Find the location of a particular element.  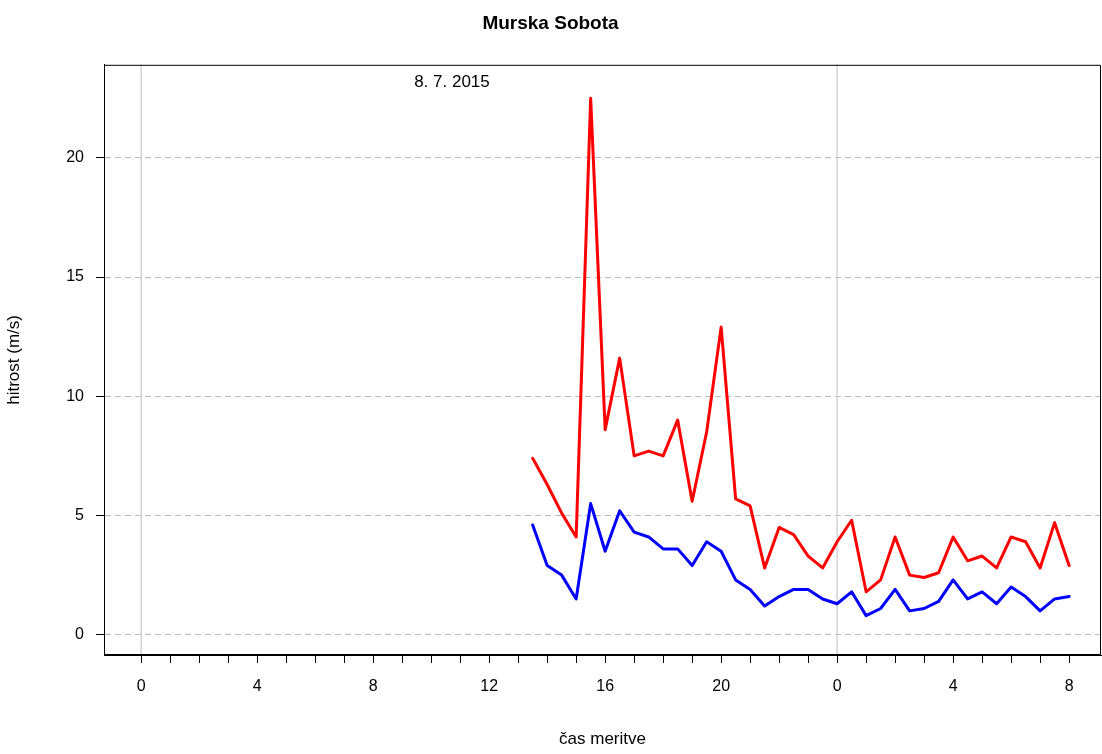

y-tick-label: 10 is located at coordinates (75, 395).